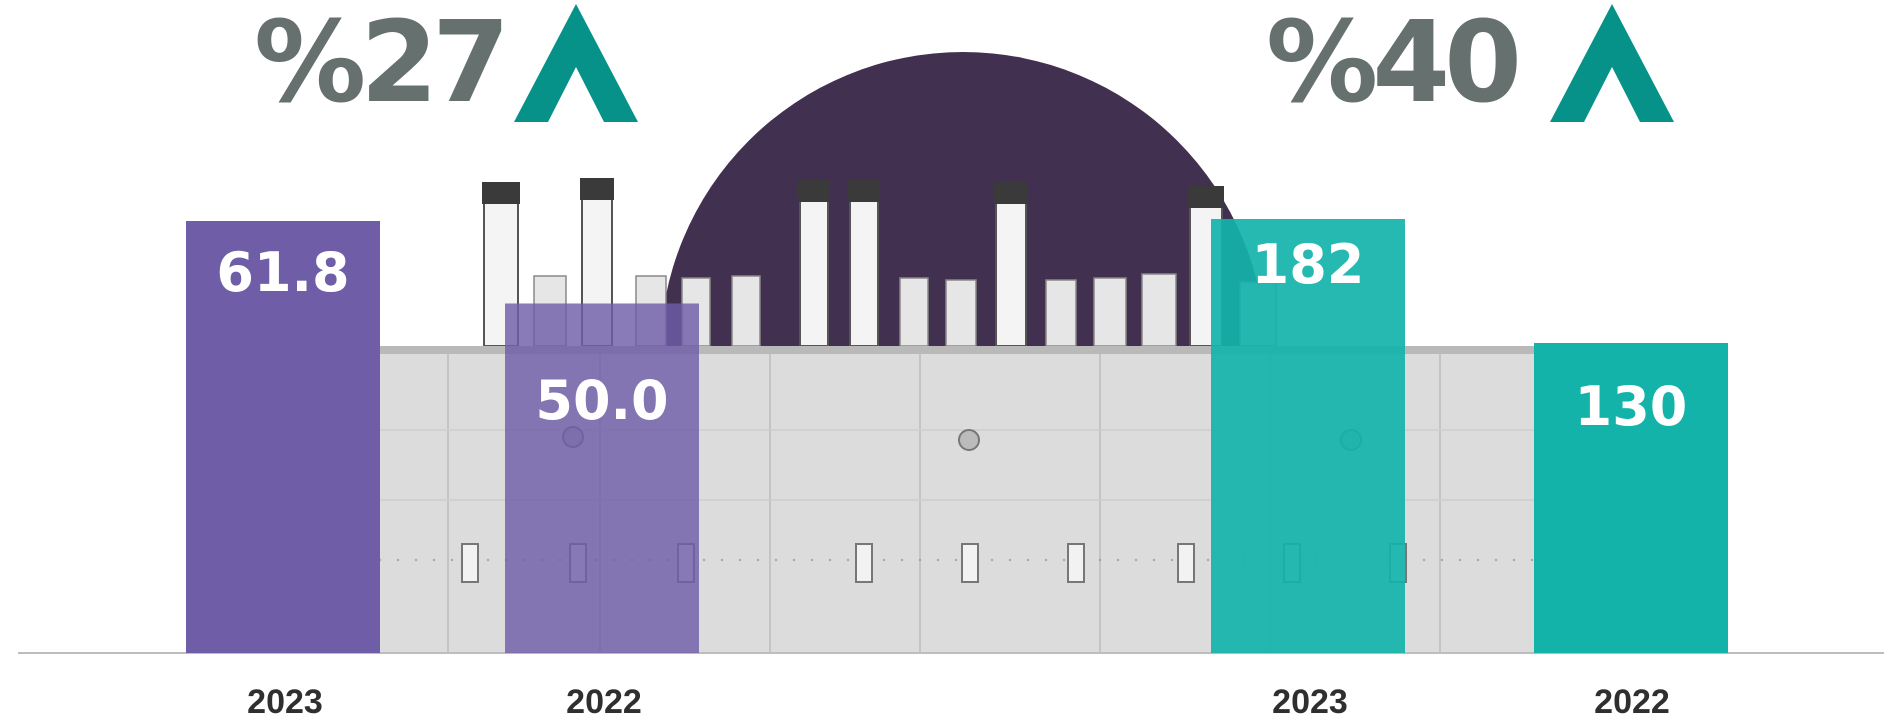 The image size is (1884, 726). What do you see at coordinates (1631, 498) in the screenshot?
I see `bar-2022-teal` at bounding box center [1631, 498].